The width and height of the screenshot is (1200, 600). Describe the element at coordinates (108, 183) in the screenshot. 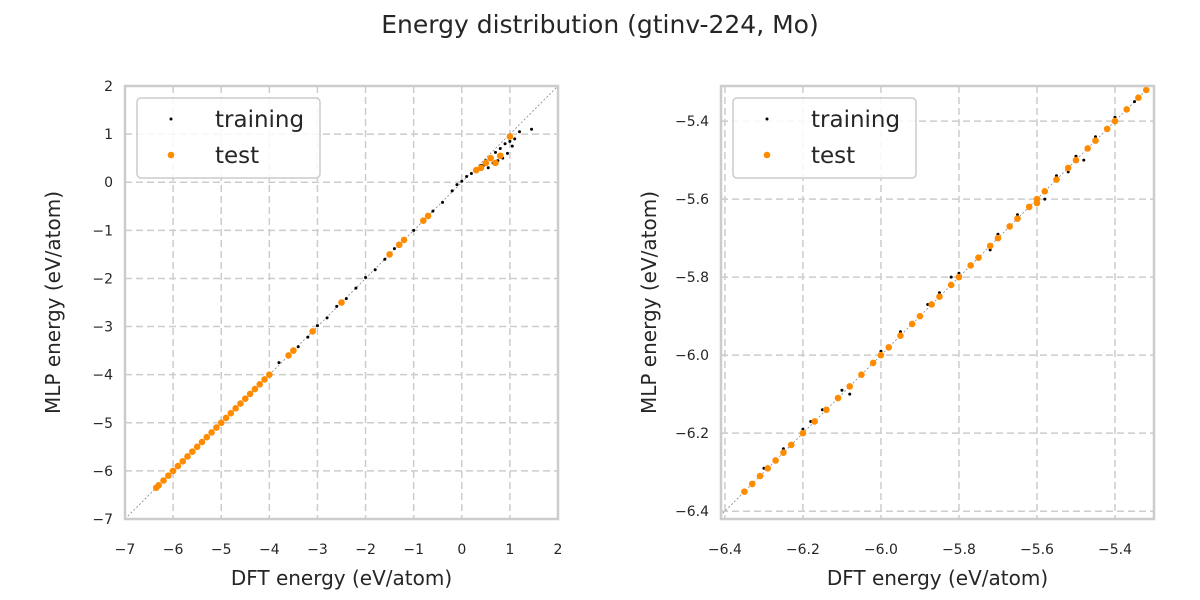

I see `y-tick-label: 0` at that location.